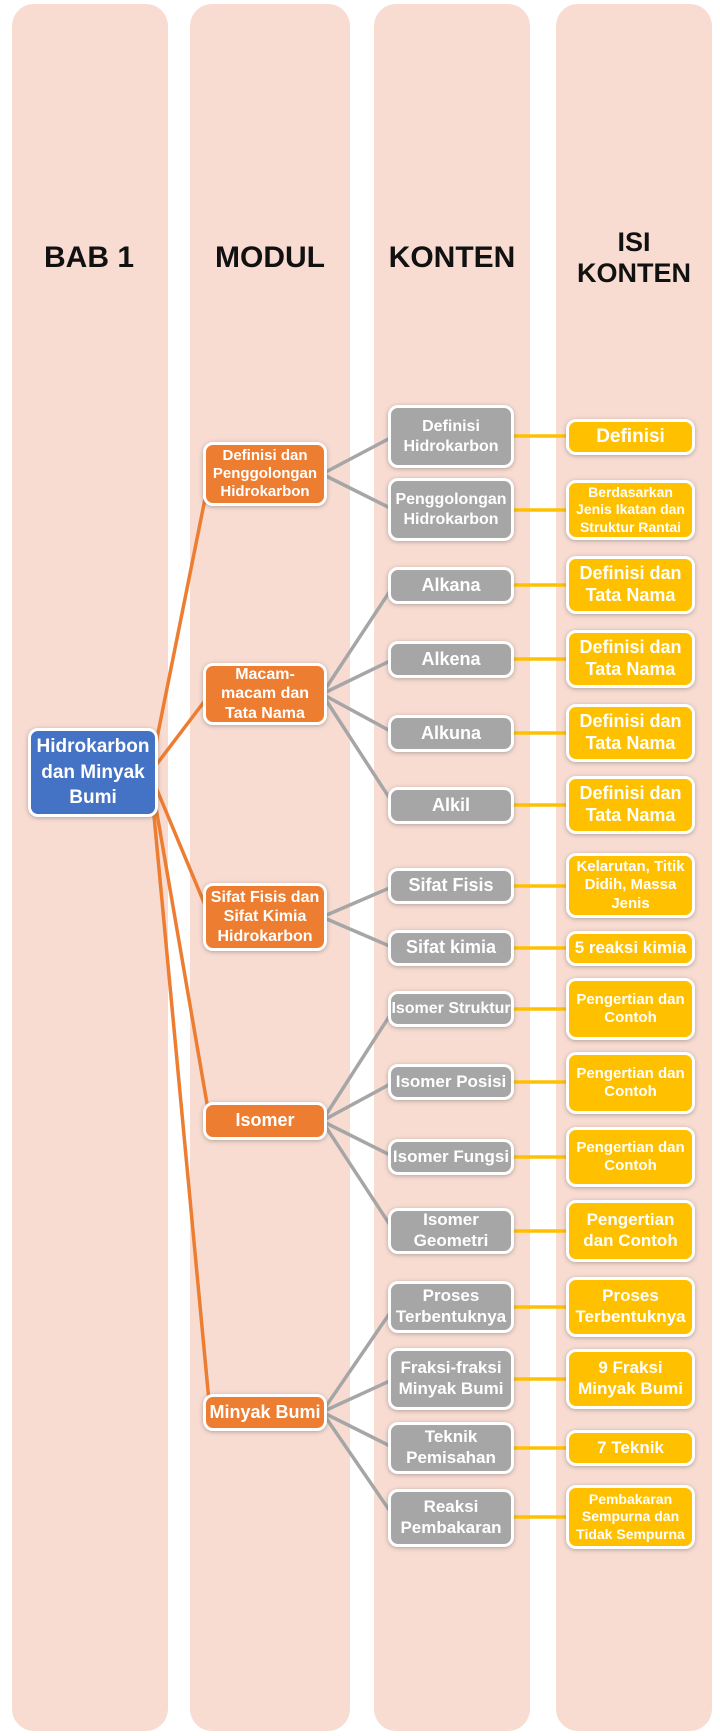 This screenshot has width=720, height=1736. Describe the element at coordinates (451, 1082) in the screenshot. I see `konten-node-isomer-posisi: Isomer Posisi` at that location.